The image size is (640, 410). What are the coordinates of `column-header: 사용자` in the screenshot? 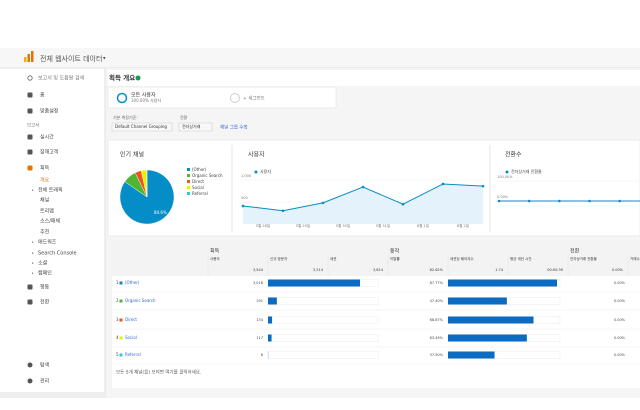 It's located at (215, 258).